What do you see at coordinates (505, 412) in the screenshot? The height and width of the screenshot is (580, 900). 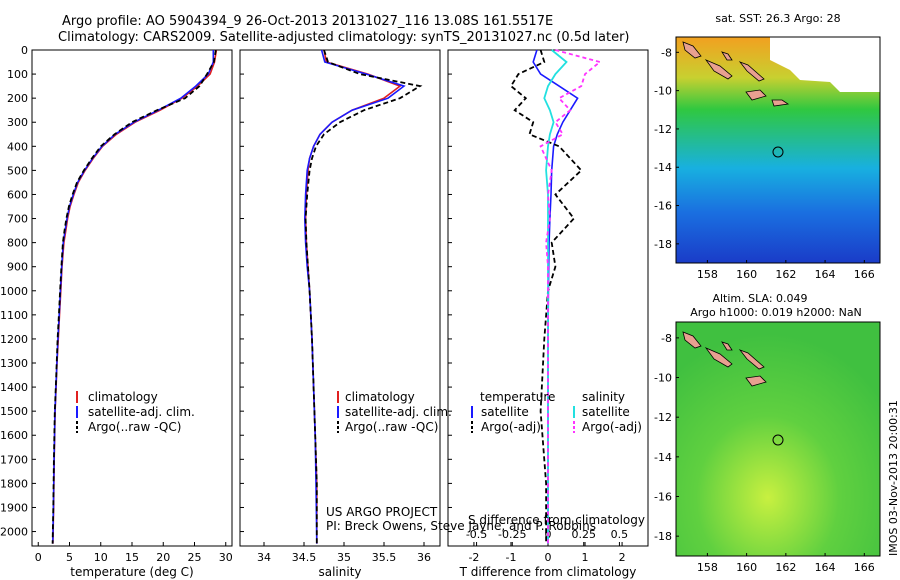 I see `legend-label-t-satellite: satellite` at bounding box center [505, 412].